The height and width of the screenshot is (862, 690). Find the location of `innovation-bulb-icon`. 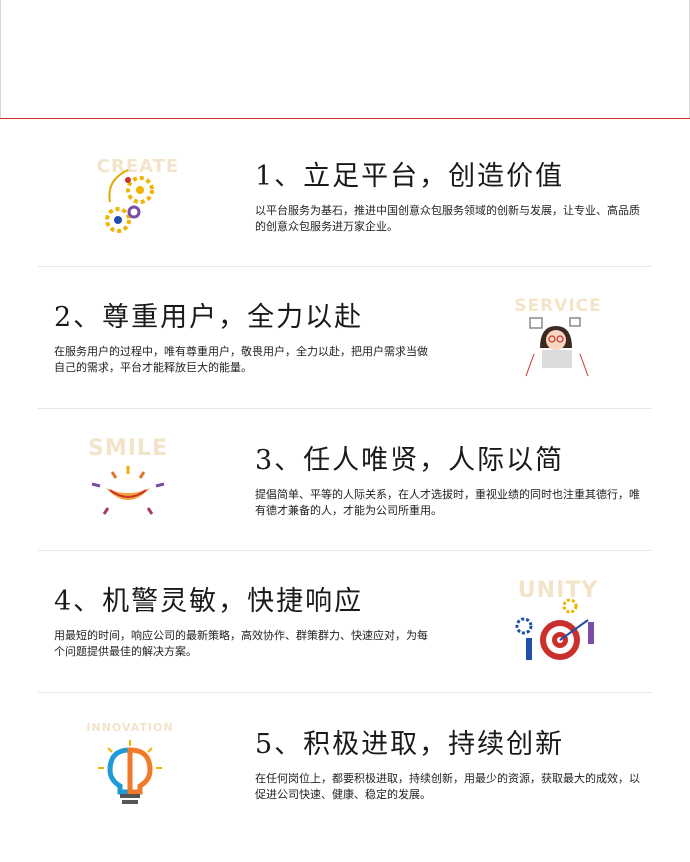

innovation-bulb-icon is located at coordinates (130, 772).